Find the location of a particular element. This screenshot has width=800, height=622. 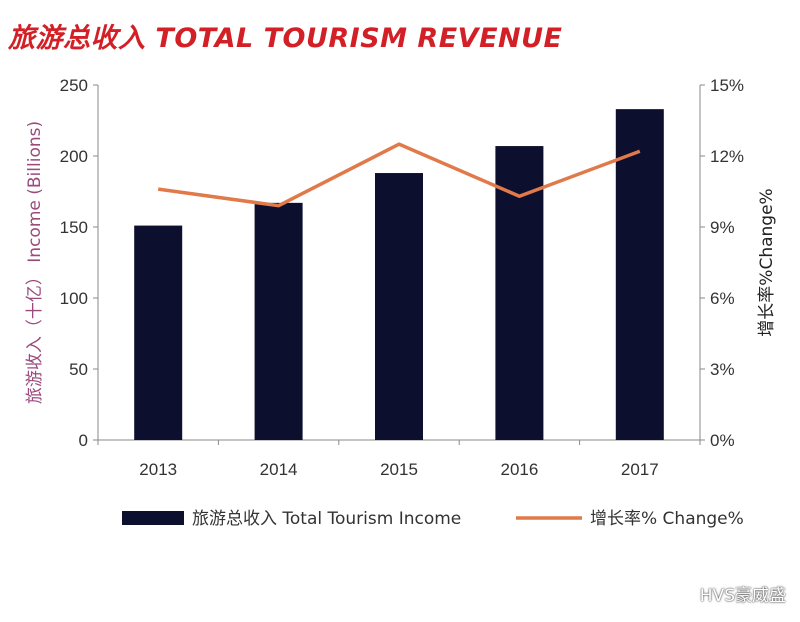

legend-bar-swatch is located at coordinates (153, 518).